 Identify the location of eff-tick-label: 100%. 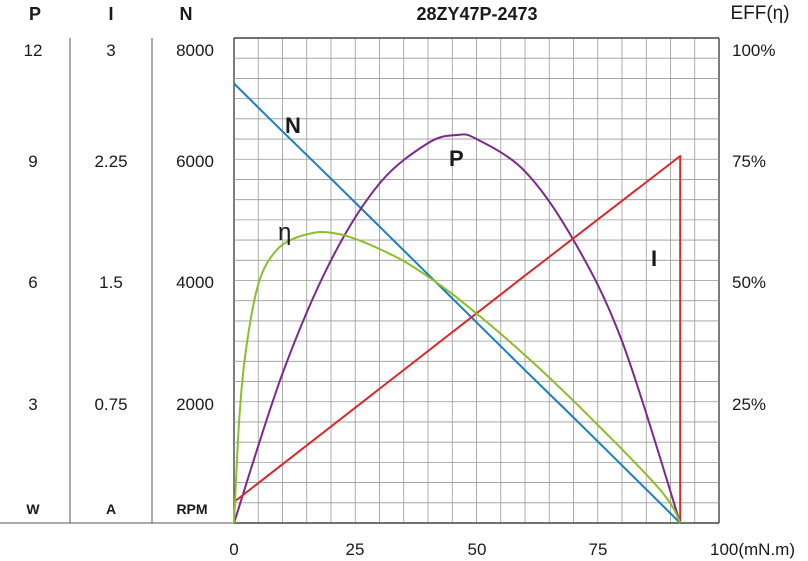
(753, 50).